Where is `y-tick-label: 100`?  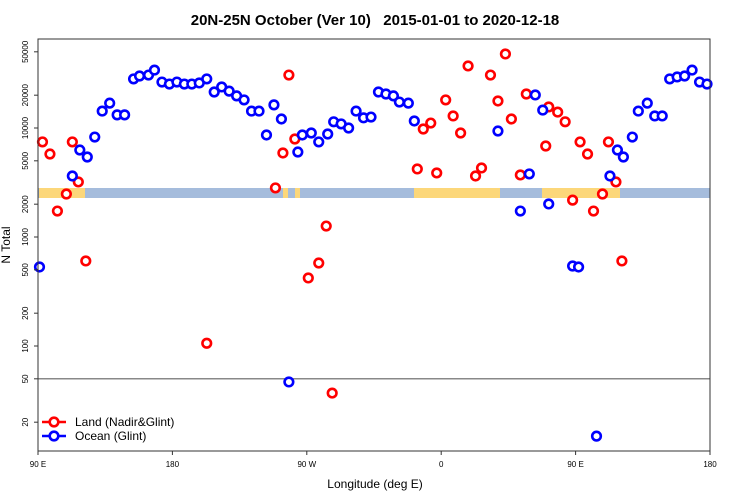
y-tick-label: 100 is located at coordinates (25, 346).